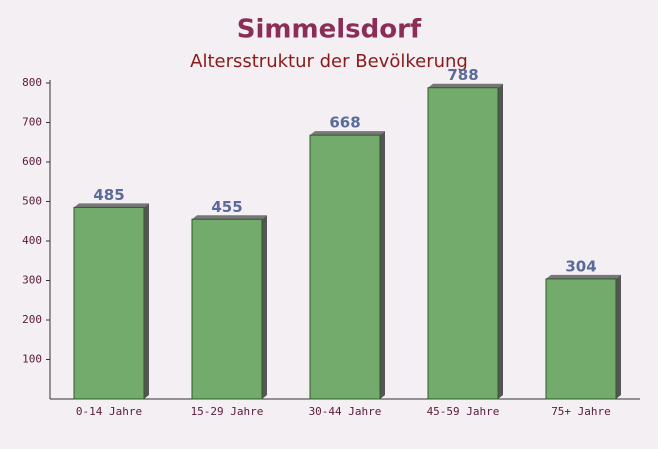  What do you see at coordinates (344, 123) in the screenshot?
I see `value-label: 668` at bounding box center [344, 123].